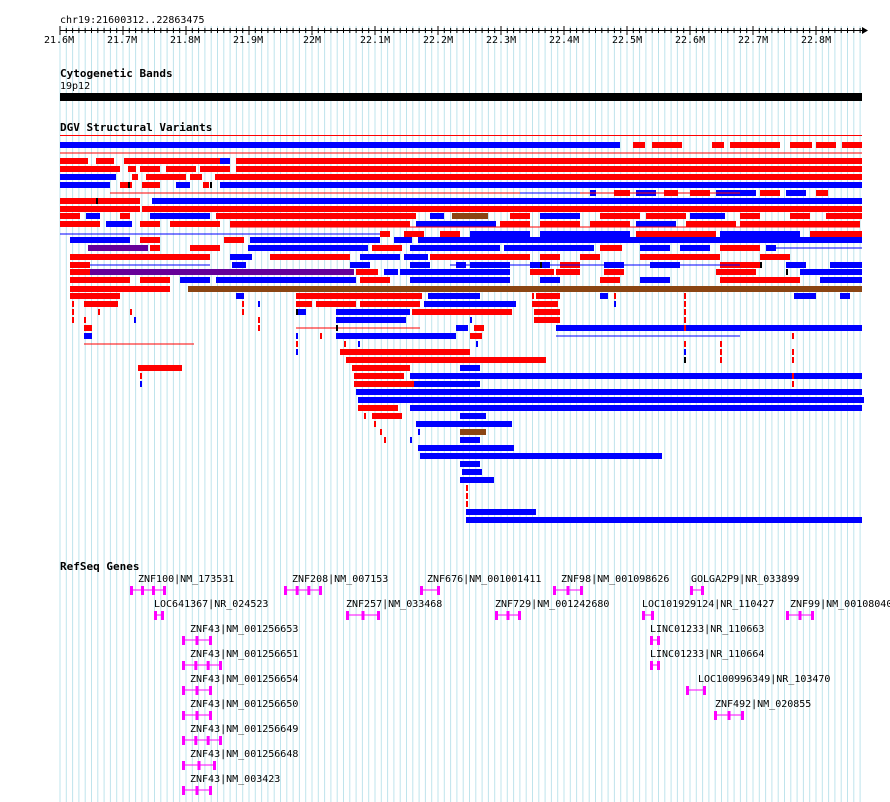 The height and width of the screenshot is (802, 890). What do you see at coordinates (185, 40) in the screenshot?
I see `tick-label: 21.8M` at bounding box center [185, 40].